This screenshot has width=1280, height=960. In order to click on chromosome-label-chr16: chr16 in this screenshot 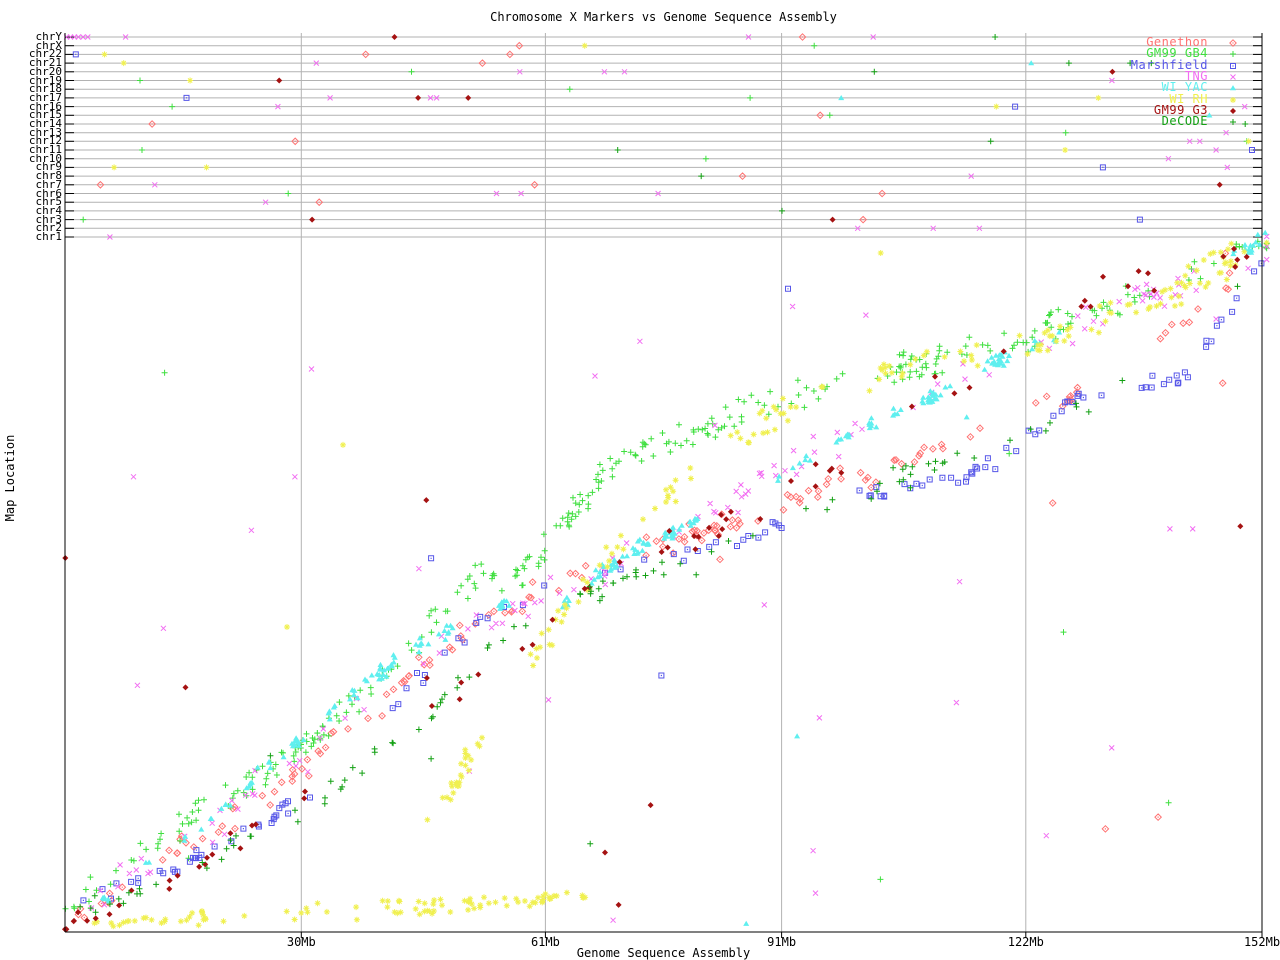, I will do `click(45, 106)`.